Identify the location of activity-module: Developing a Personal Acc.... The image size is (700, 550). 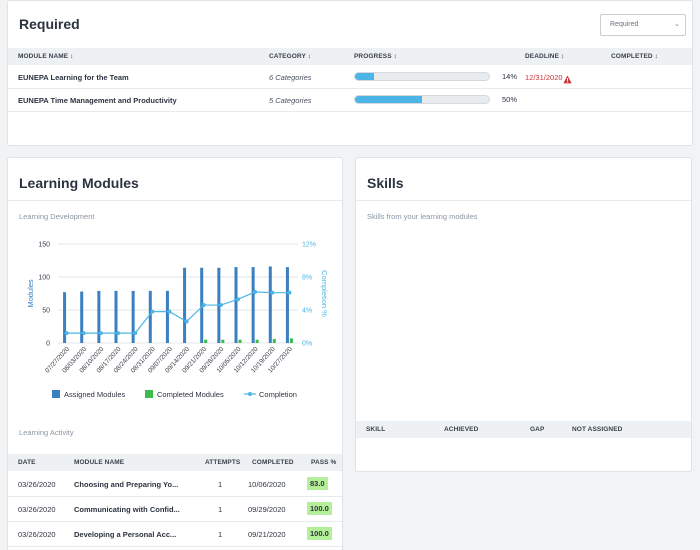
(125, 534).